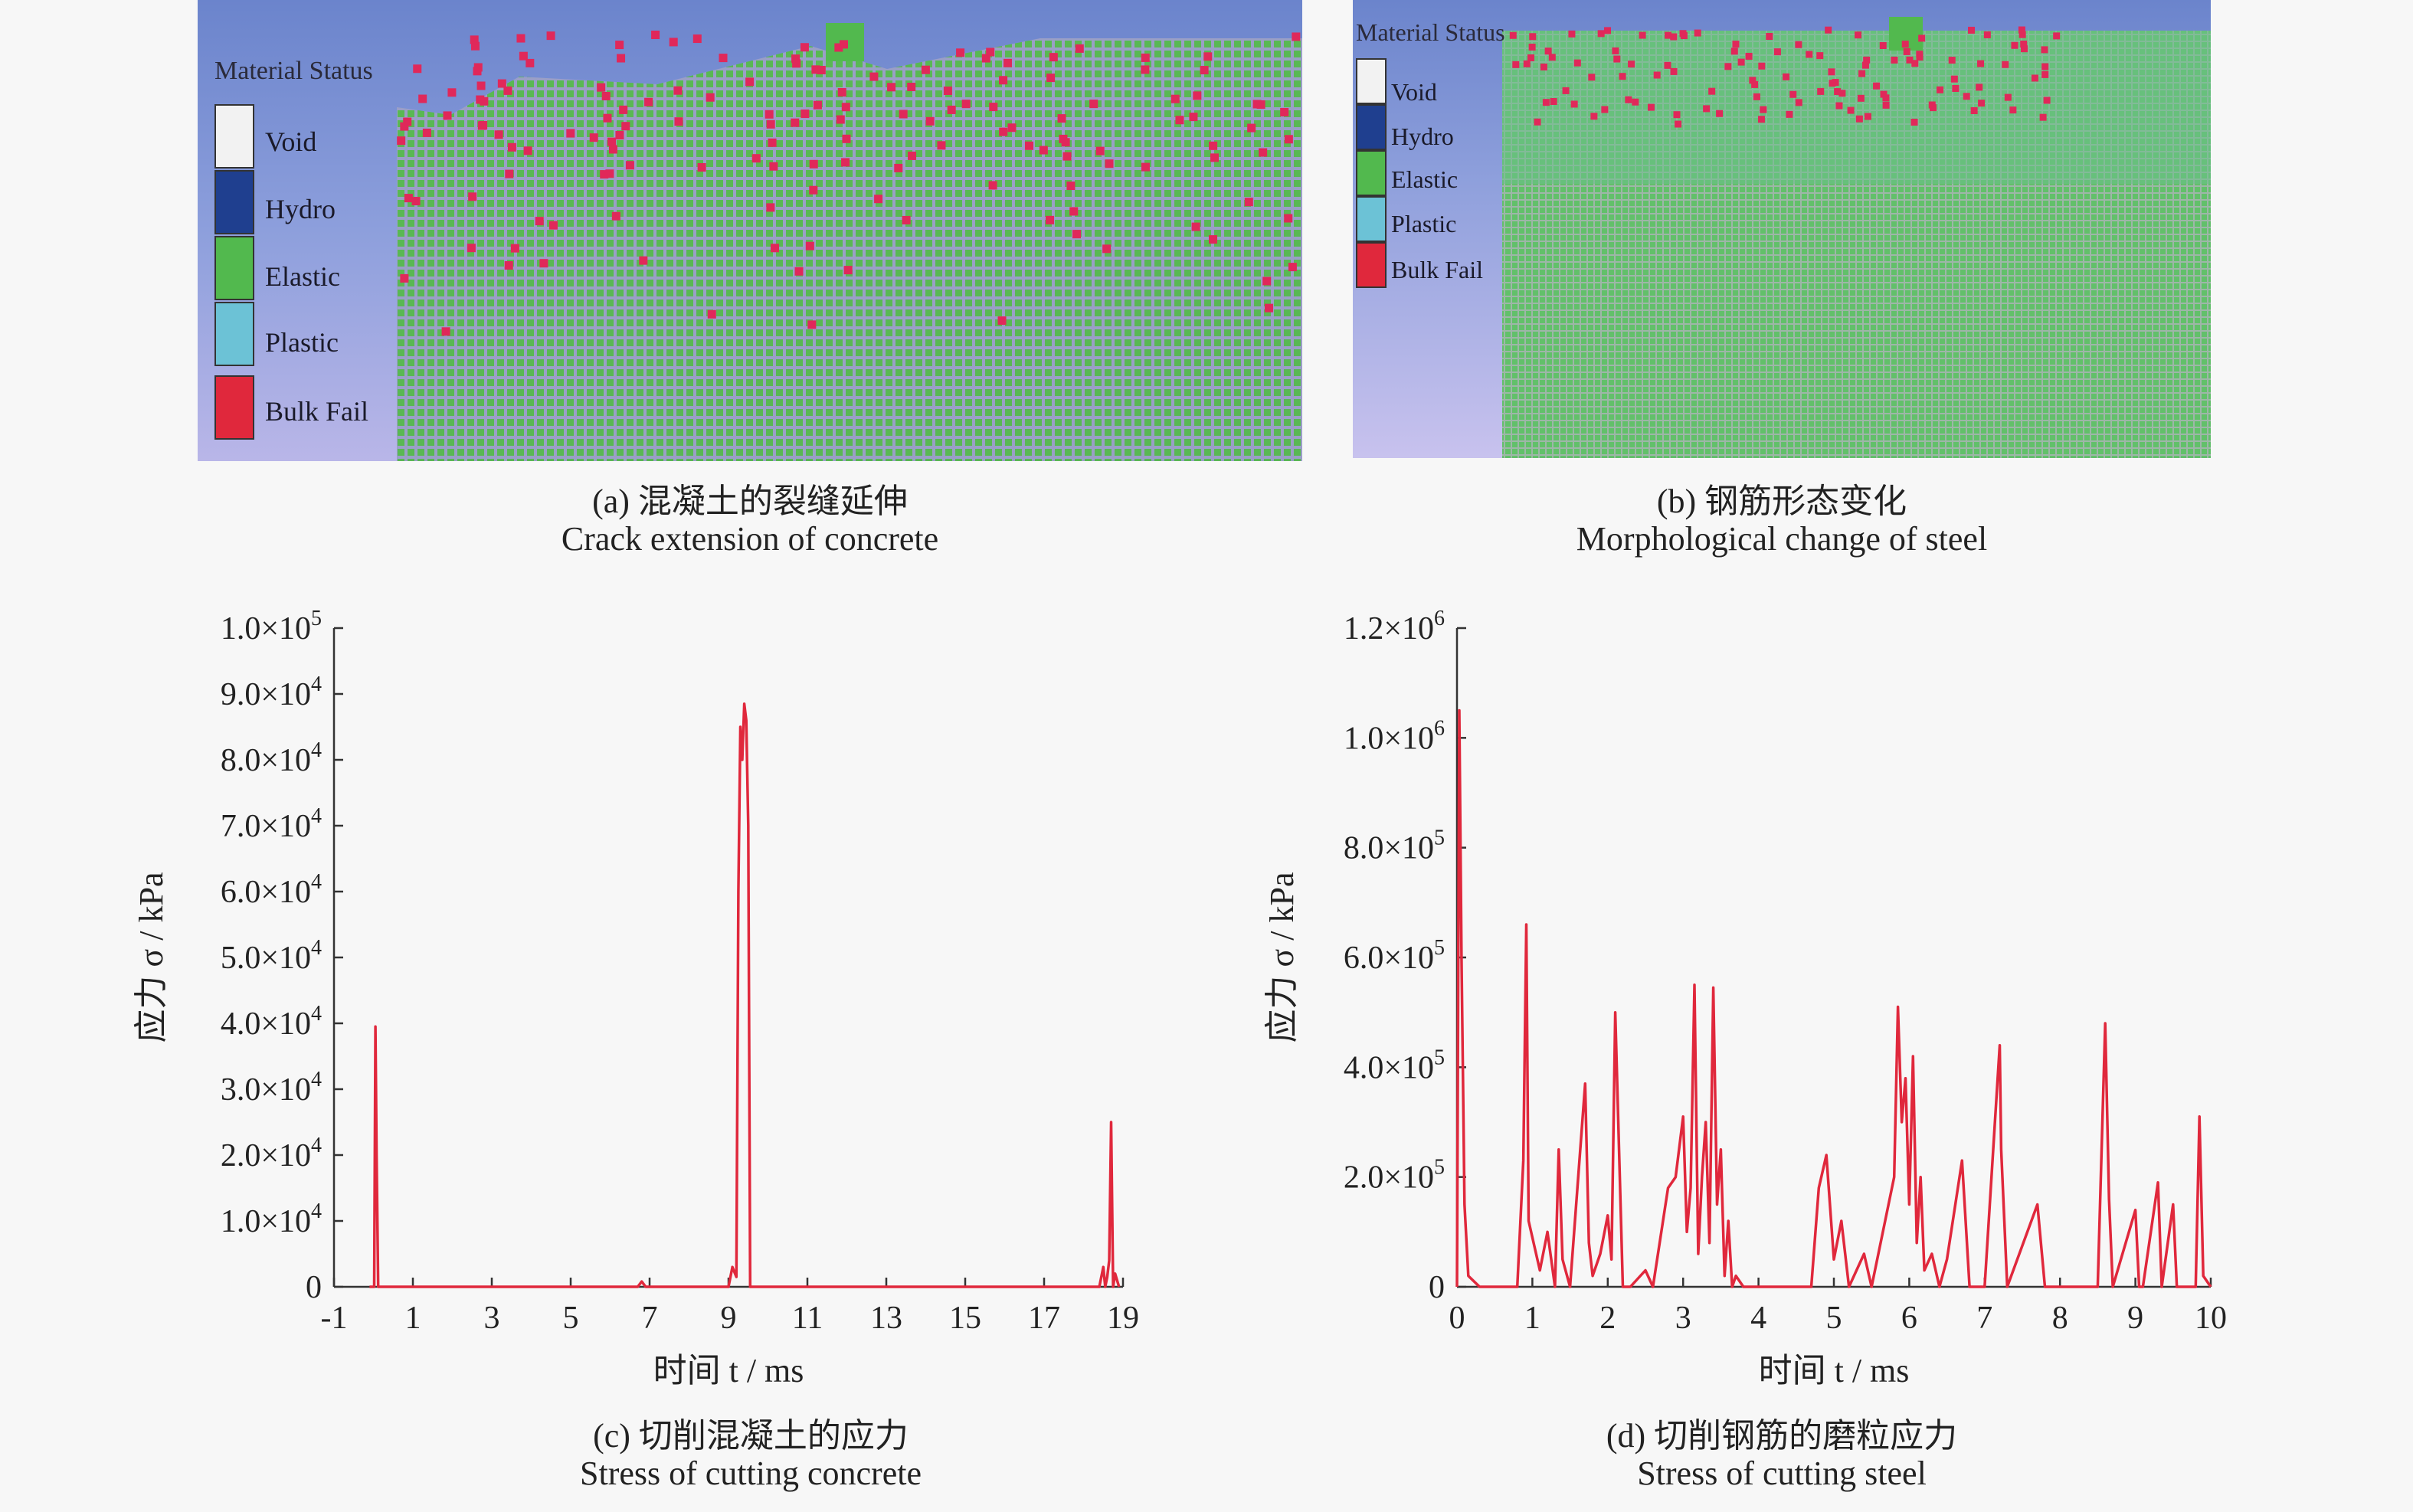 The image size is (2413, 1512). Describe the element at coordinates (1437, 1287) in the screenshot. I see `y-tick-label: 0` at that location.